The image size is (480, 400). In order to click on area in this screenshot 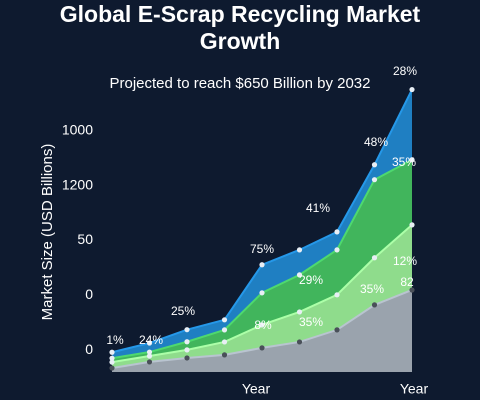, I will do `click(262, 330)`.